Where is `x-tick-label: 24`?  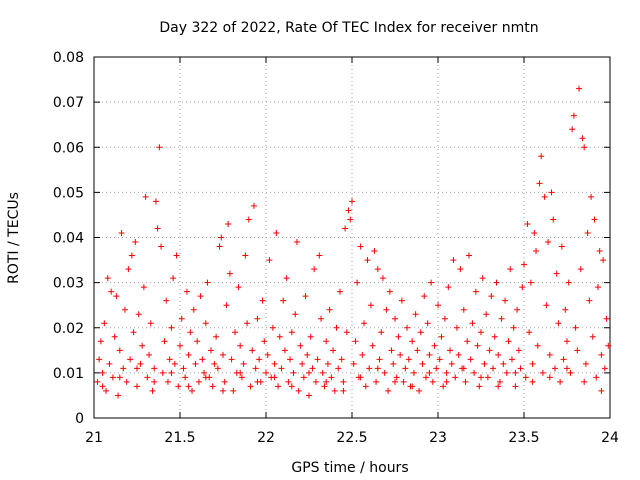
x-tick-label: 24 is located at coordinates (610, 438).